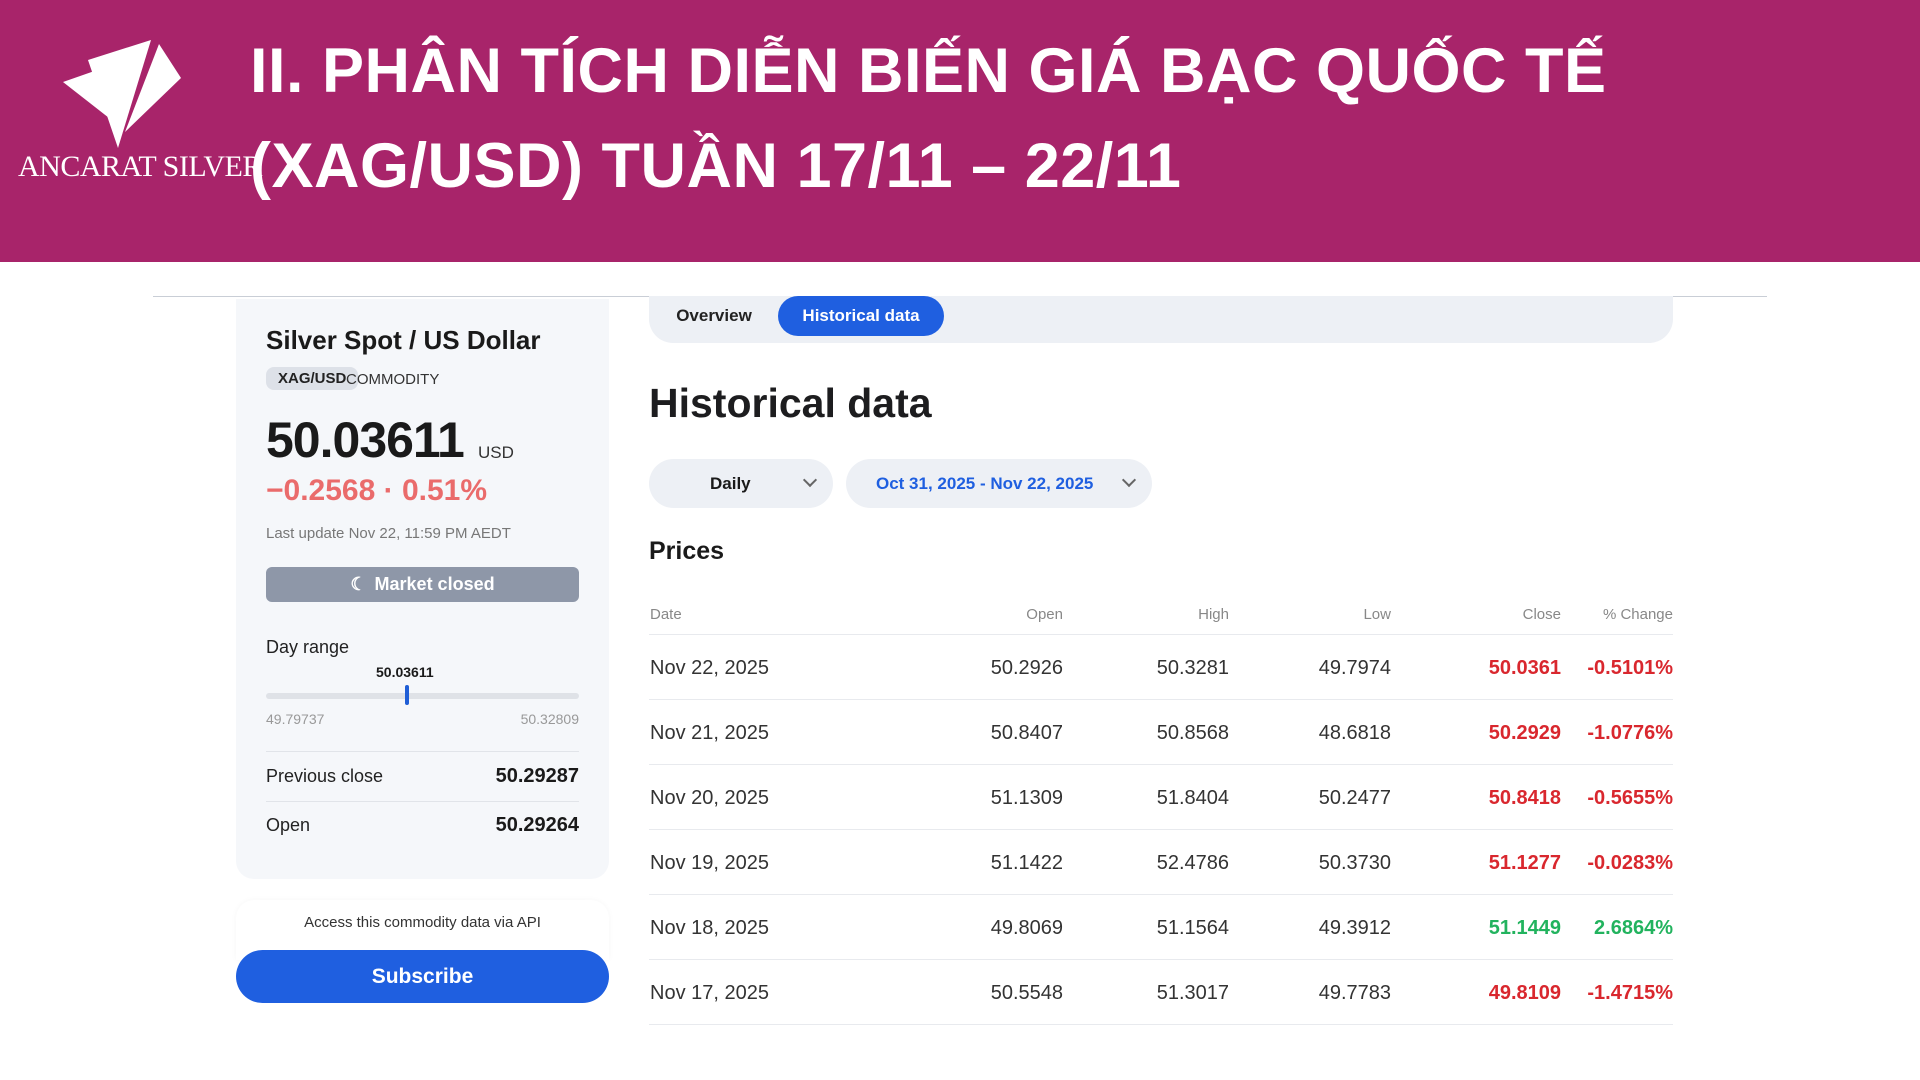 The width and height of the screenshot is (1920, 1080). I want to click on col-header-close: Close, so click(1541, 614).